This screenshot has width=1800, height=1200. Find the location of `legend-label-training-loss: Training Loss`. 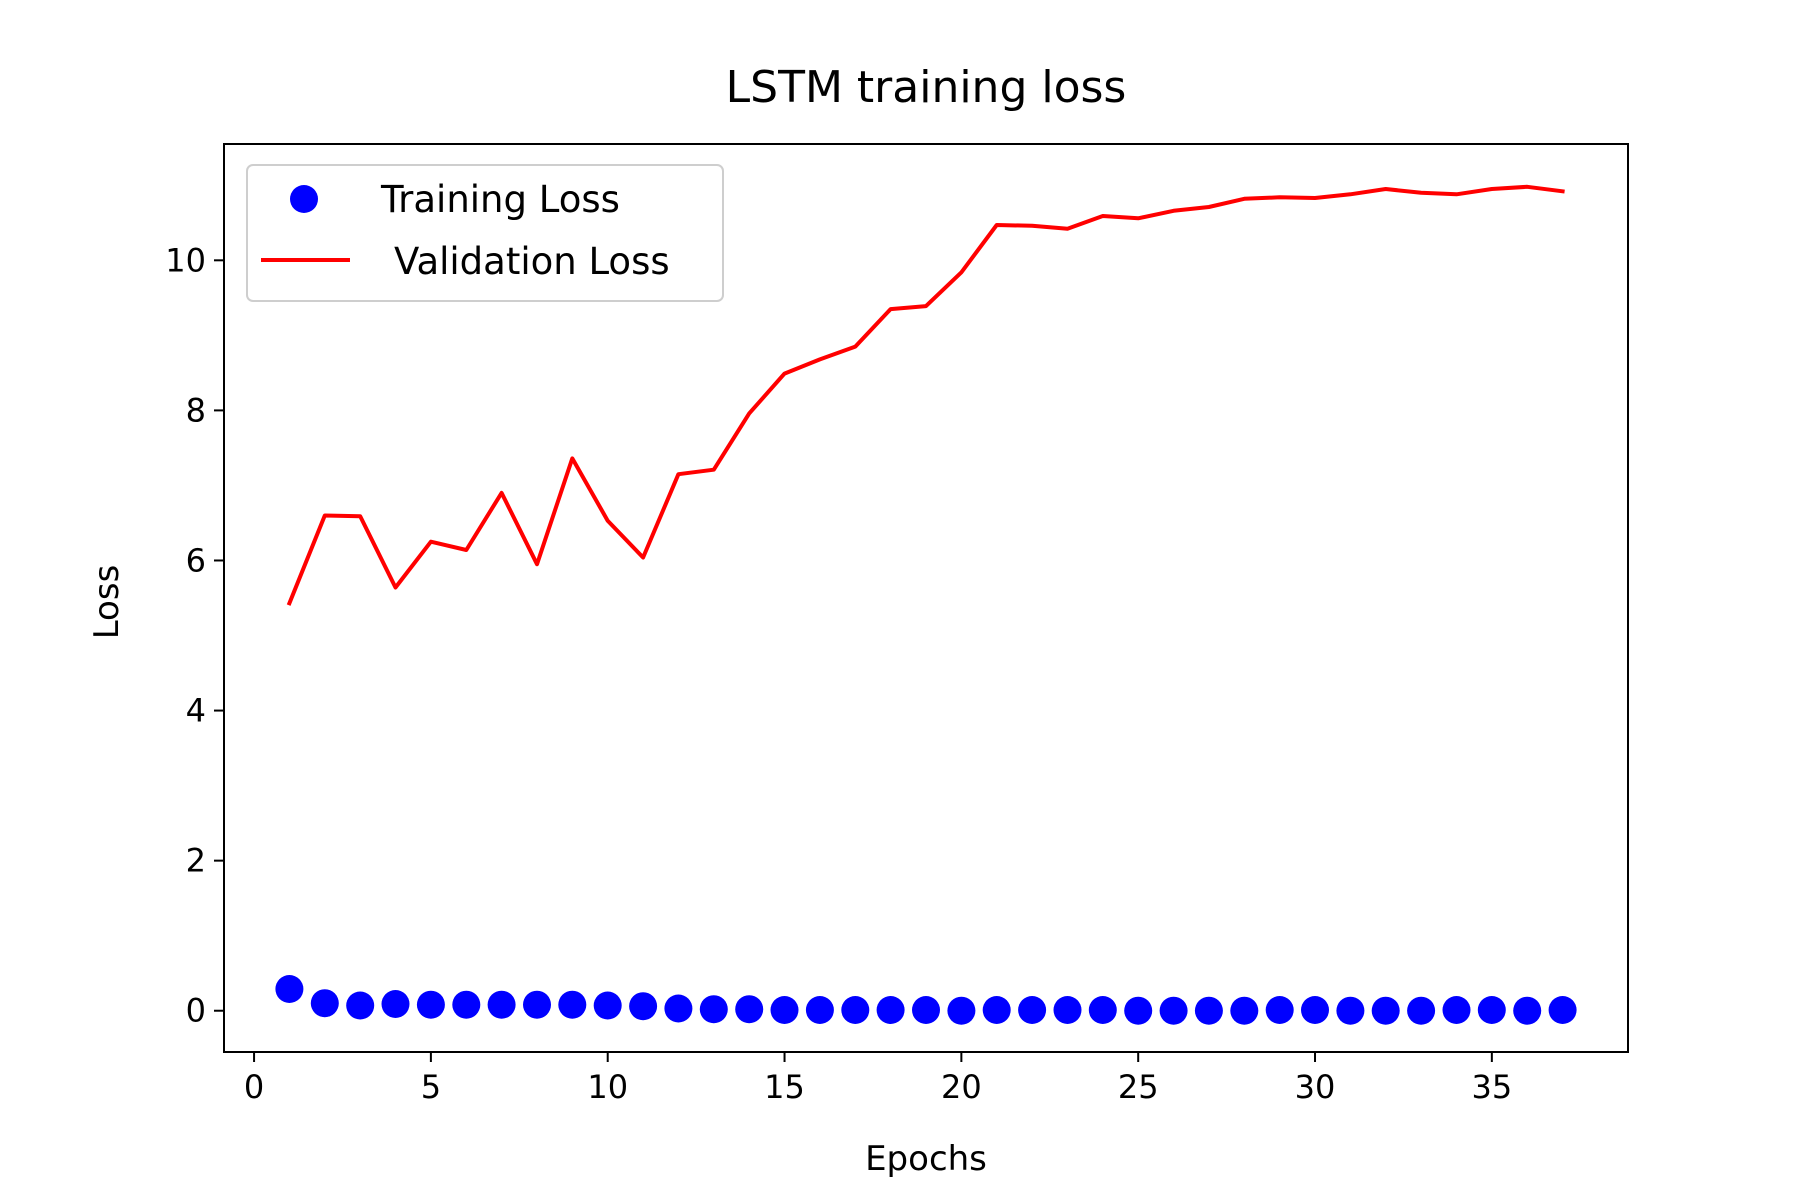

legend-label-training-loss: Training Loss is located at coordinates (500, 199).